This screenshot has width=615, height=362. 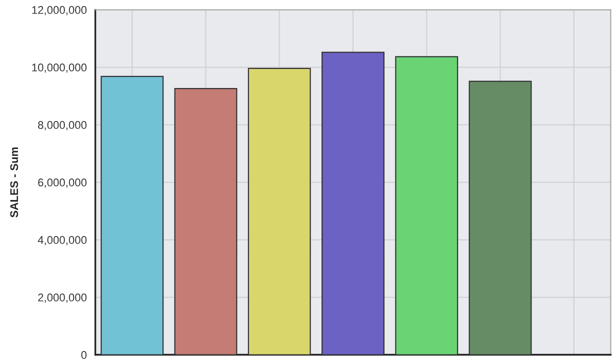 What do you see at coordinates (59, 68) in the screenshot?
I see `y-tick-label: 10,000,000` at bounding box center [59, 68].